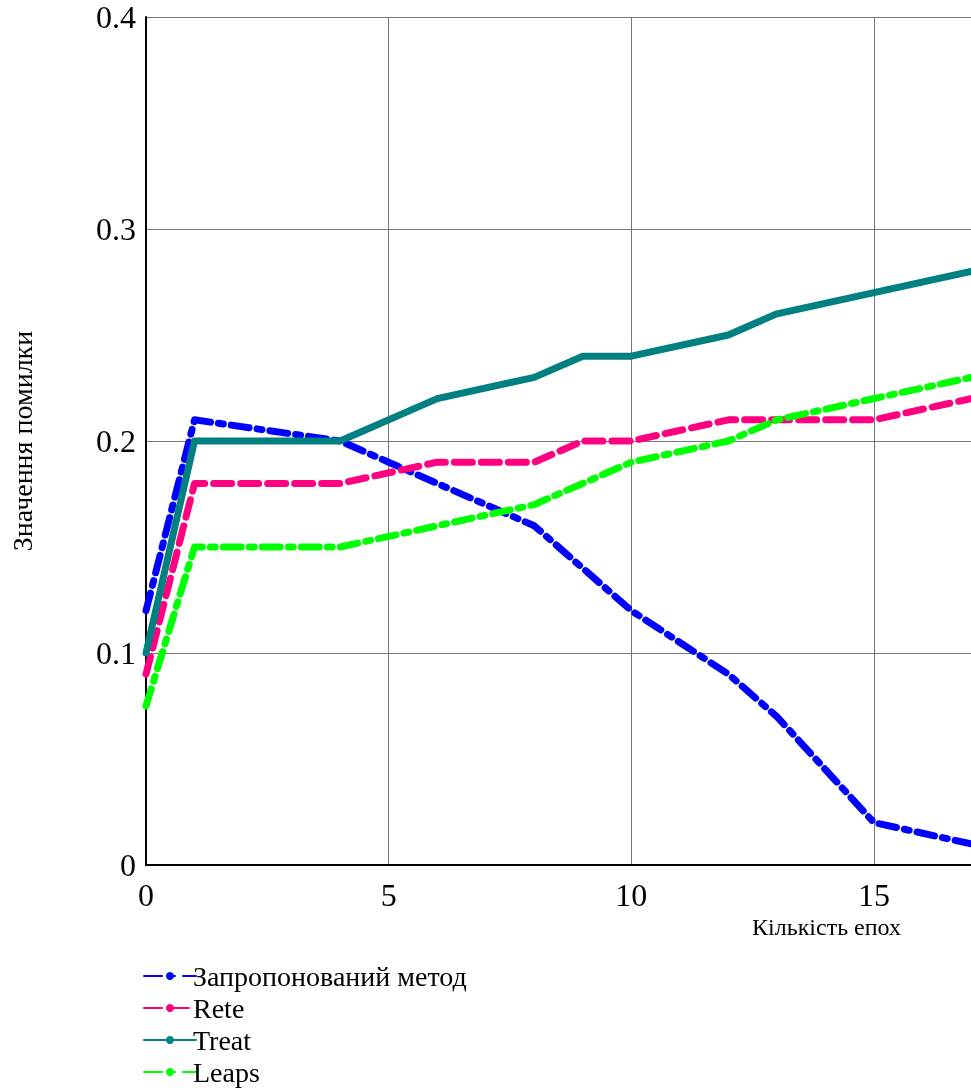 This screenshot has height=1091, width=971. Describe the element at coordinates (116, 229) in the screenshot. I see `y-tick-label: 0.3` at that location.